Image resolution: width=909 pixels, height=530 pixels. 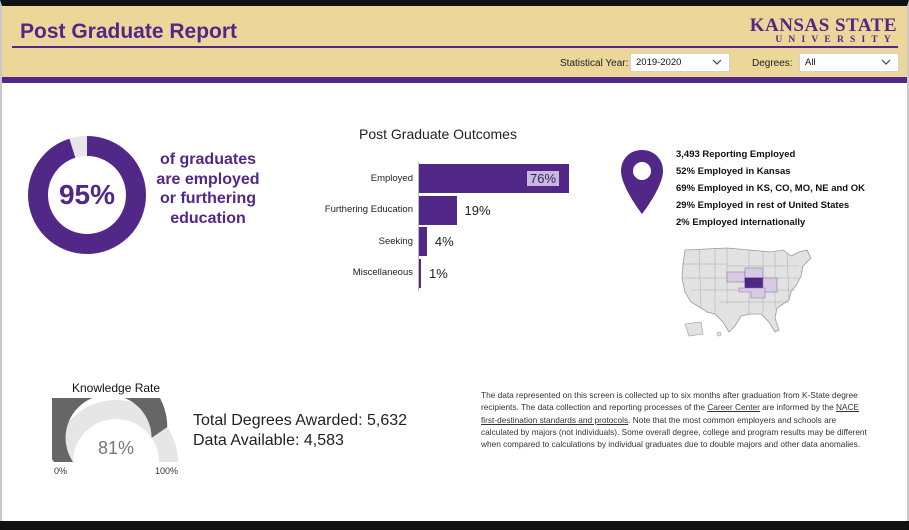 I want to click on stat-line: 3,493 Reporting Employed, so click(x=736, y=154).